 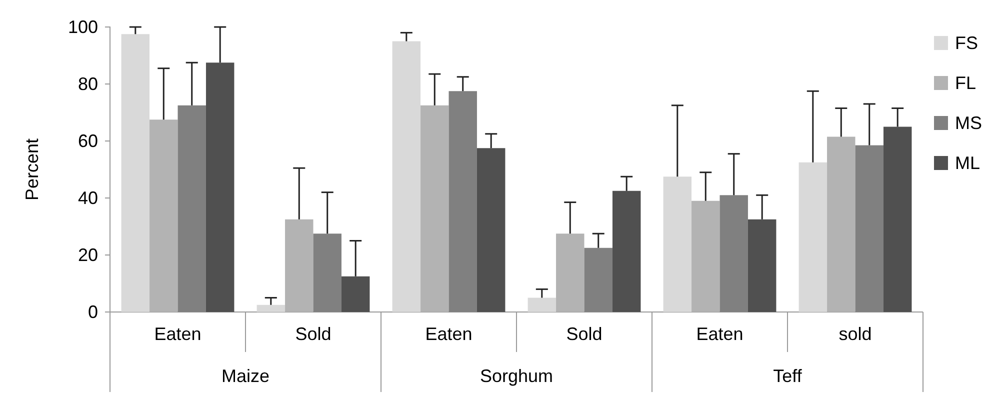 What do you see at coordinates (967, 163) in the screenshot?
I see `legend-label: ML` at bounding box center [967, 163].